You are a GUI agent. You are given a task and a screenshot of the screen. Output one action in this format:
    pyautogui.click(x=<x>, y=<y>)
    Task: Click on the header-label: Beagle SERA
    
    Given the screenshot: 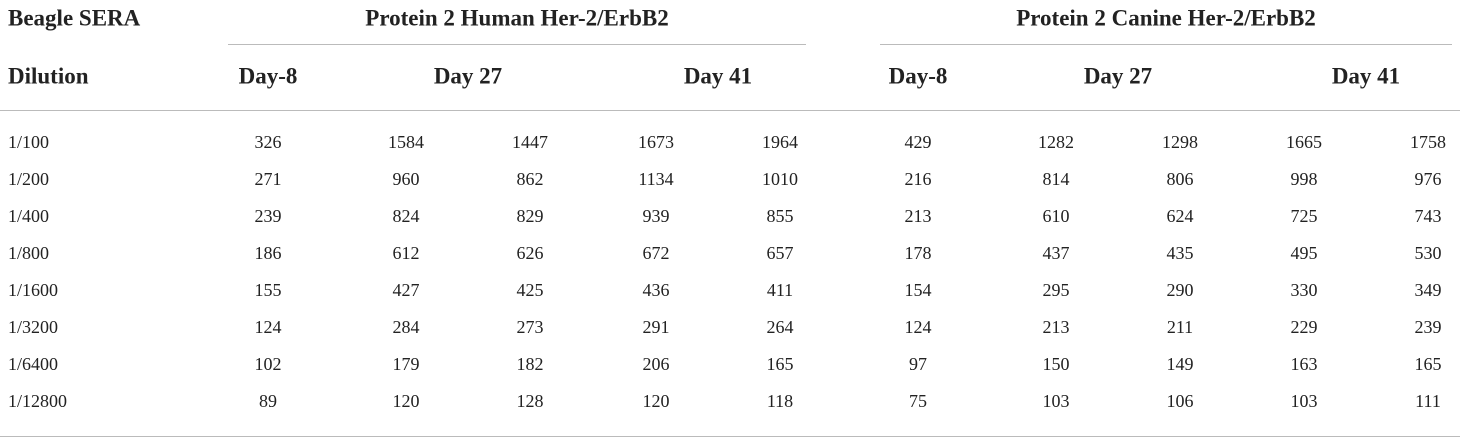 What is the action you would take?
    pyautogui.click(x=74, y=18)
    